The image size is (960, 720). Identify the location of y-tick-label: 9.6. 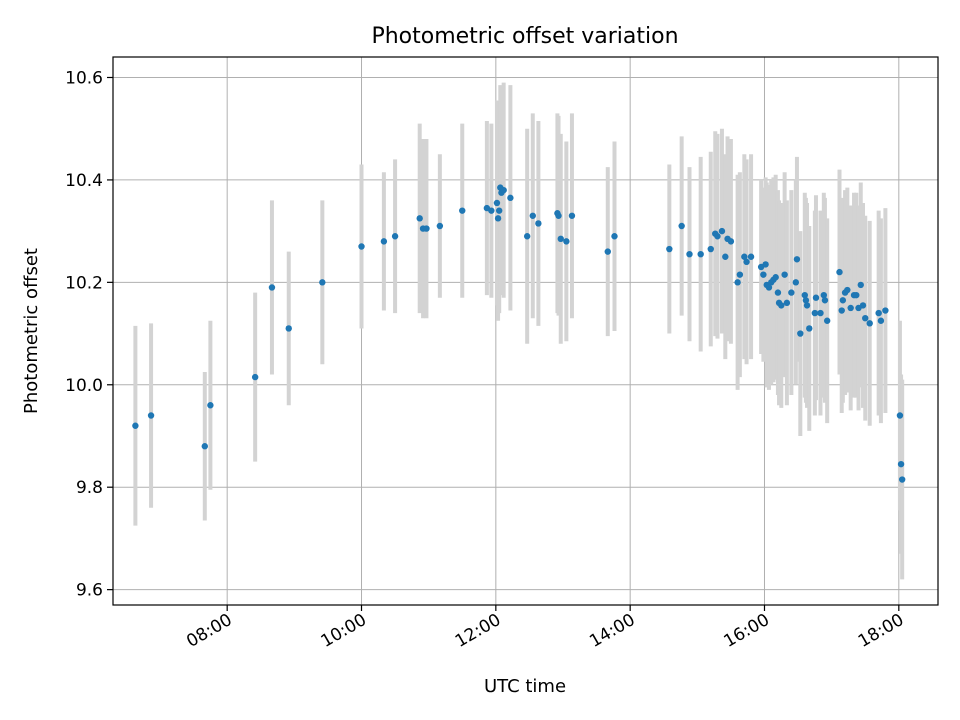
(89, 591).